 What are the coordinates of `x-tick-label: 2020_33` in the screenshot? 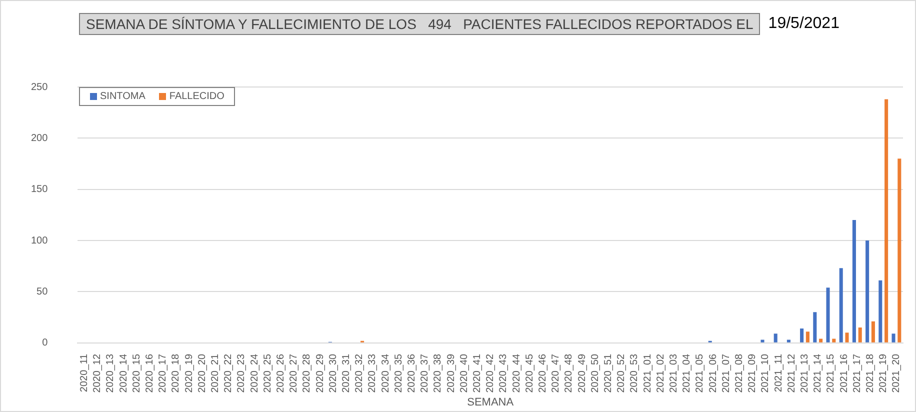 It's located at (372, 373).